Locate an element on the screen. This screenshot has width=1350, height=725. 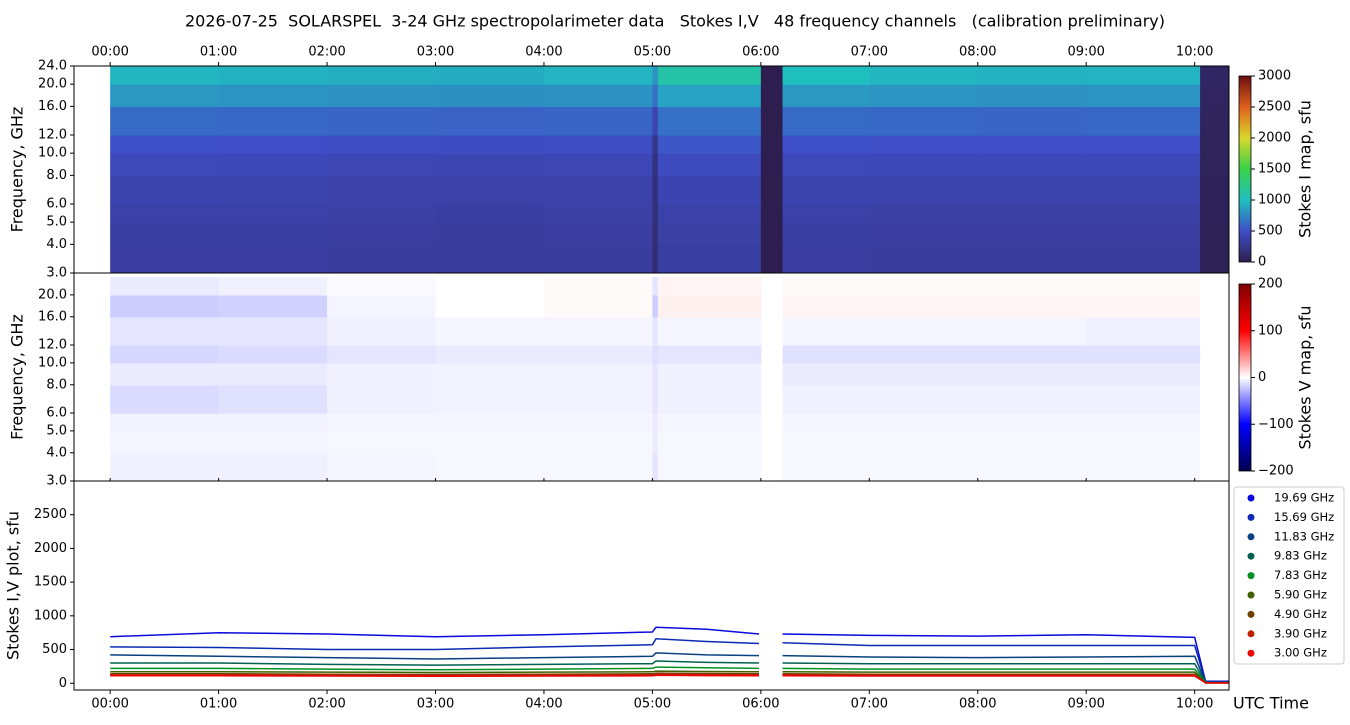
legend-label: 11.83 GHz is located at coordinates (1304, 536).